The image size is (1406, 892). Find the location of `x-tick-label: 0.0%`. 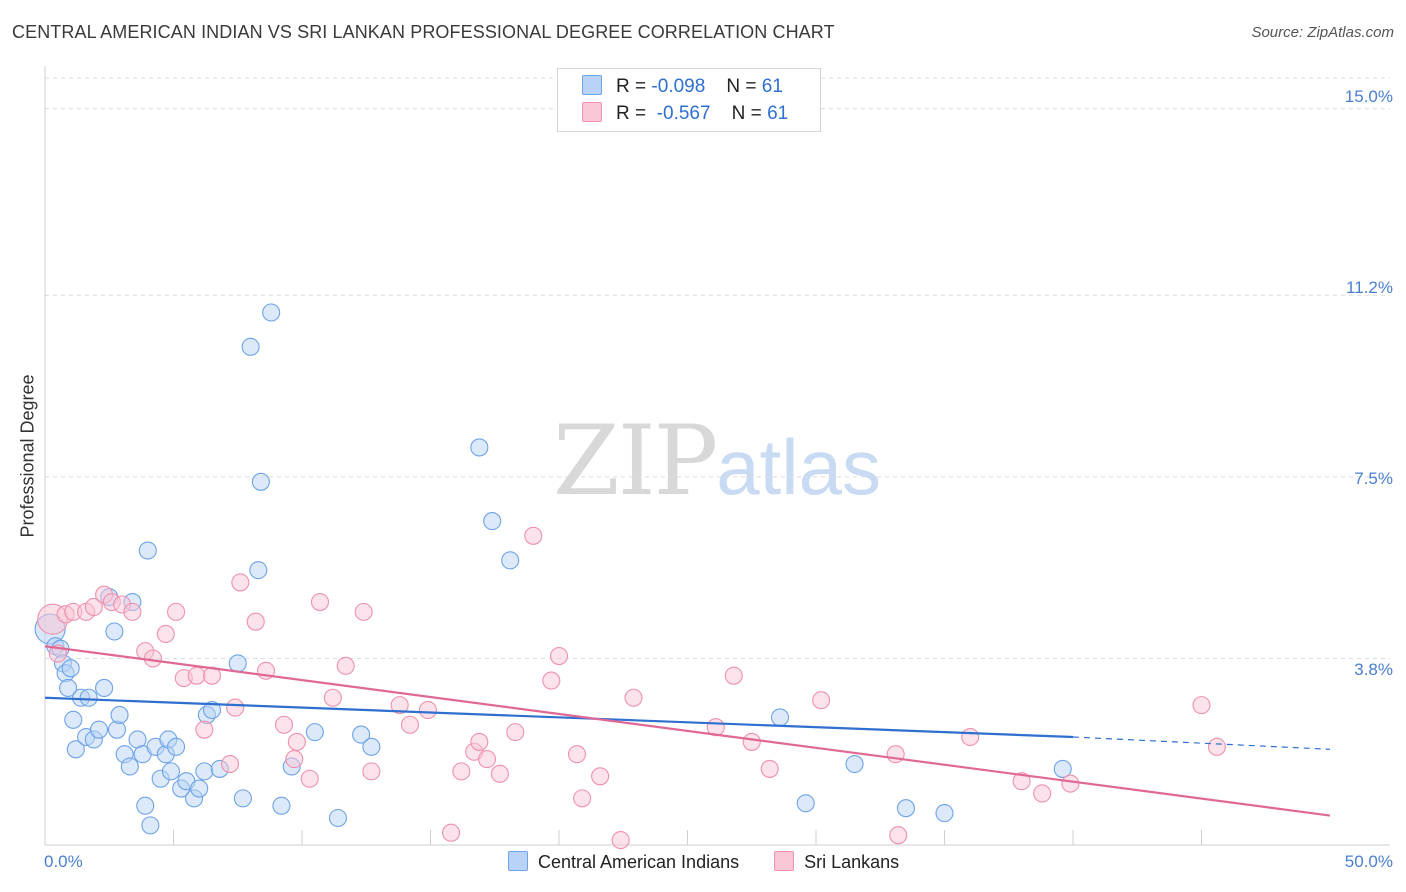

x-tick-label: 0.0% is located at coordinates (63, 861).